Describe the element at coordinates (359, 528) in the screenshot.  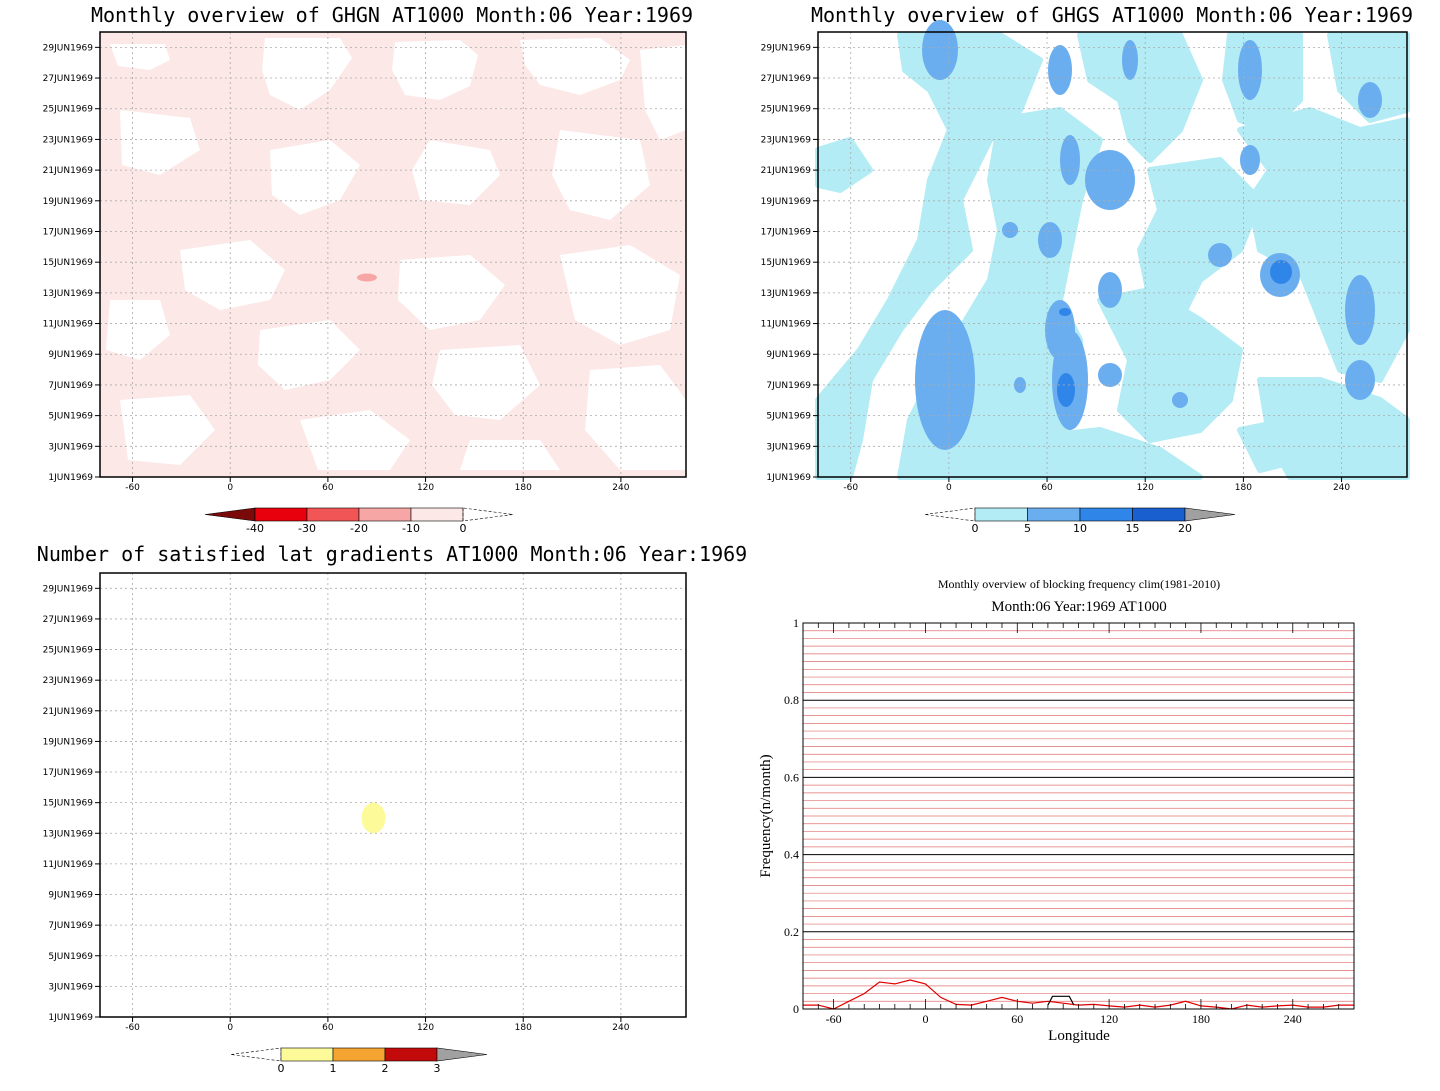
I see `colorbar-label: -20` at that location.